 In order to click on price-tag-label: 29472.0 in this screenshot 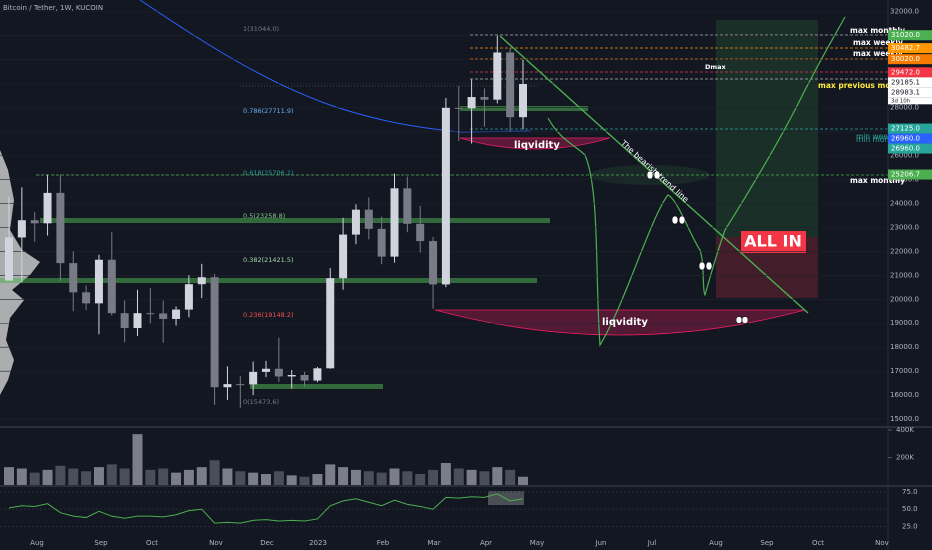, I will do `click(905, 72)`.